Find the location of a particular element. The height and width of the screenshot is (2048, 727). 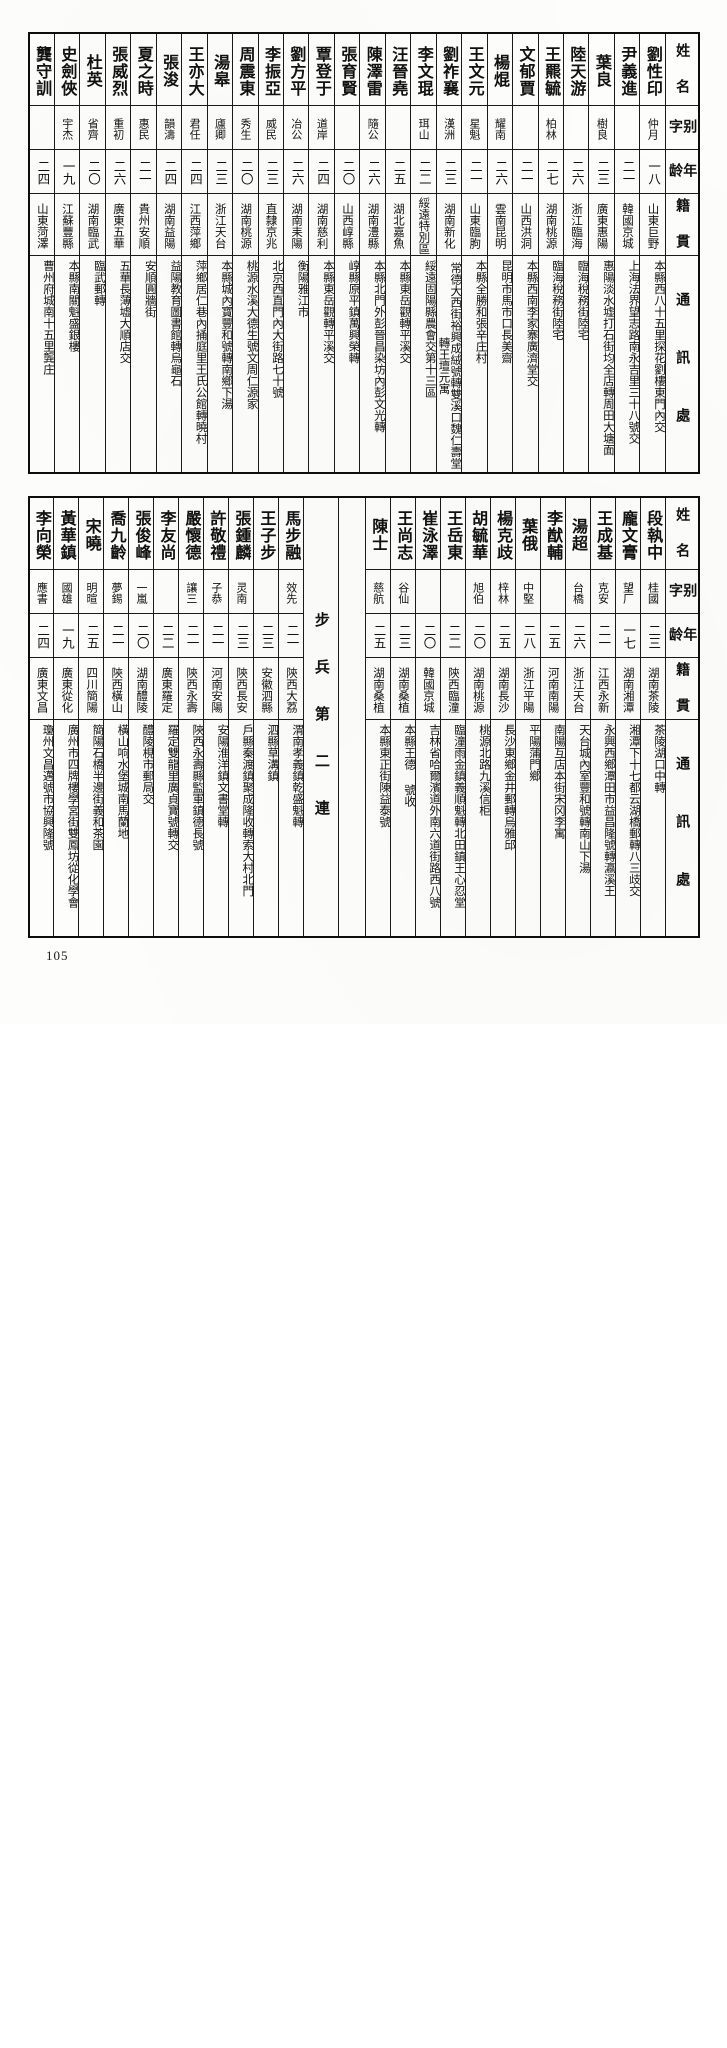

name-text: 劉方平 is located at coordinates (297, 71).